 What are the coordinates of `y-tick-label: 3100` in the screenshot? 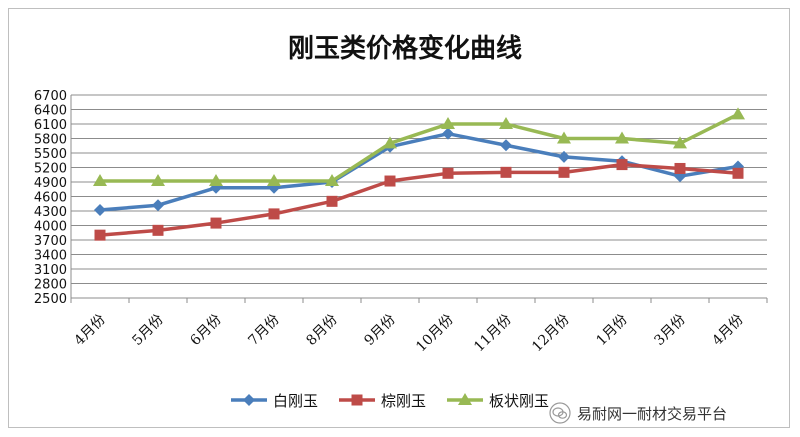 It's located at (50, 270).